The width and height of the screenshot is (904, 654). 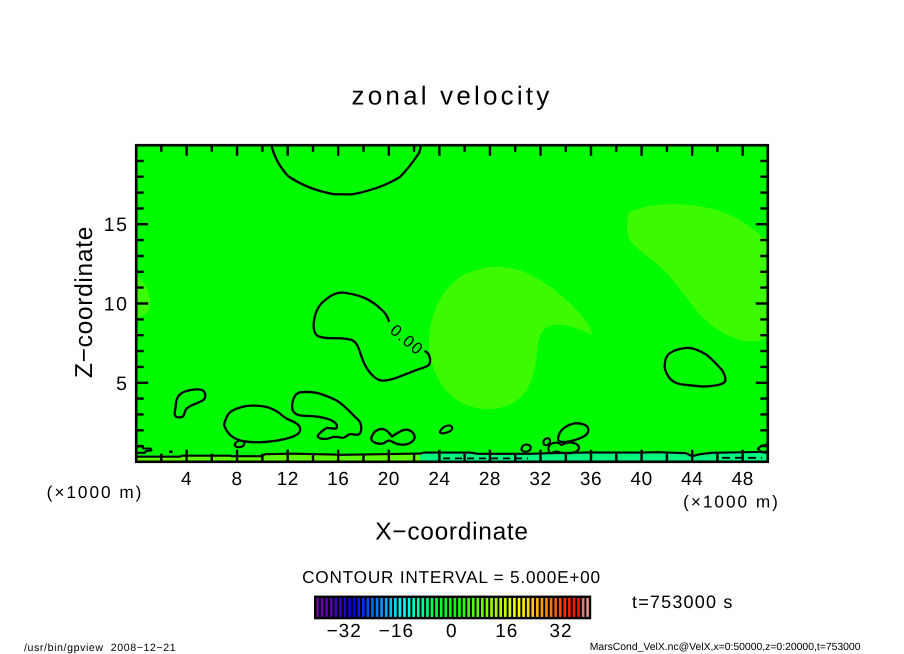 What do you see at coordinates (122, 384) in the screenshot?
I see `svg-text: 5` at bounding box center [122, 384].